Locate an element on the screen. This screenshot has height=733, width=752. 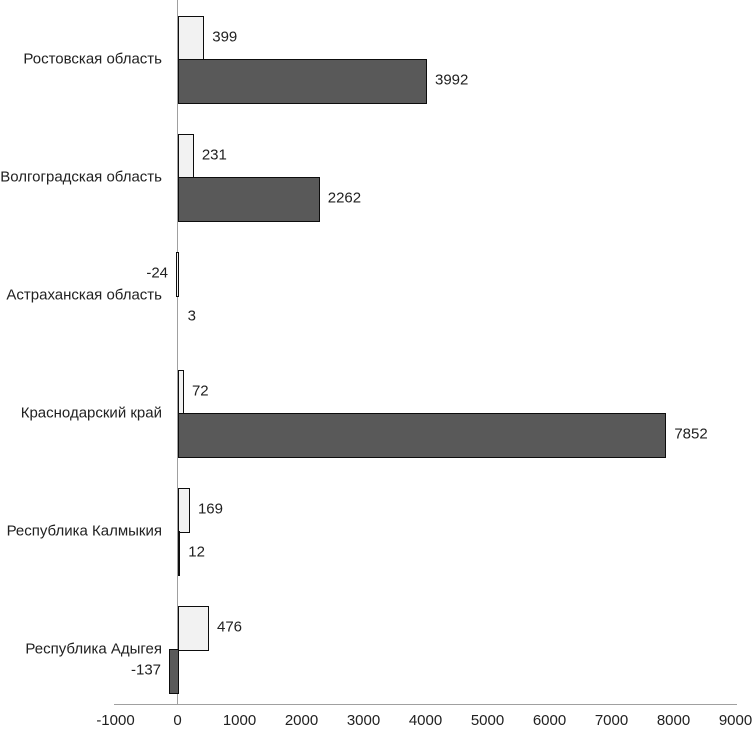
x-tick-label: -1000 is located at coordinates (115, 720).